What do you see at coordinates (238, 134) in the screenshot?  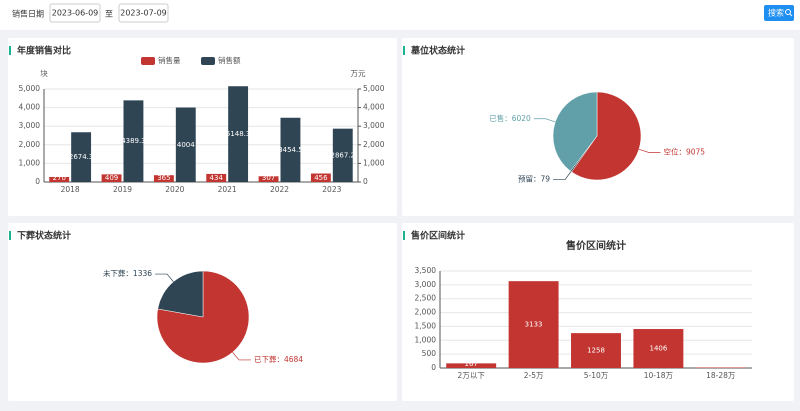 I see `bar-value-label: 5148.3` at bounding box center [238, 134].